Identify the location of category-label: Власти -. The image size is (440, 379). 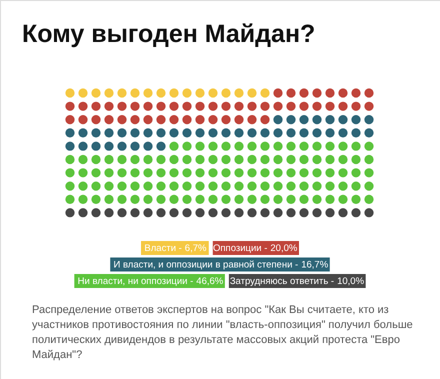
(163, 248).